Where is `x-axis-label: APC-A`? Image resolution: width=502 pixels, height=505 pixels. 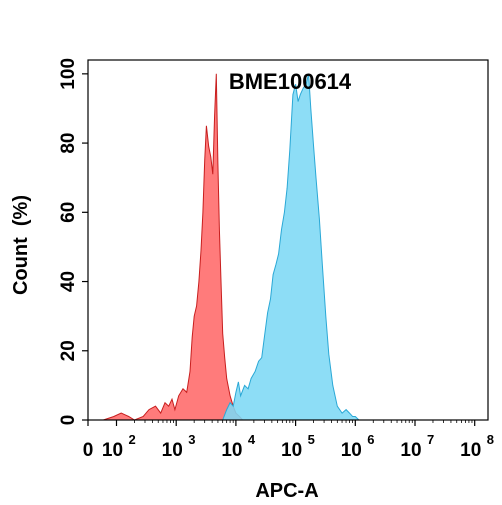
x-axis-label: APC-A is located at coordinates (286, 491).